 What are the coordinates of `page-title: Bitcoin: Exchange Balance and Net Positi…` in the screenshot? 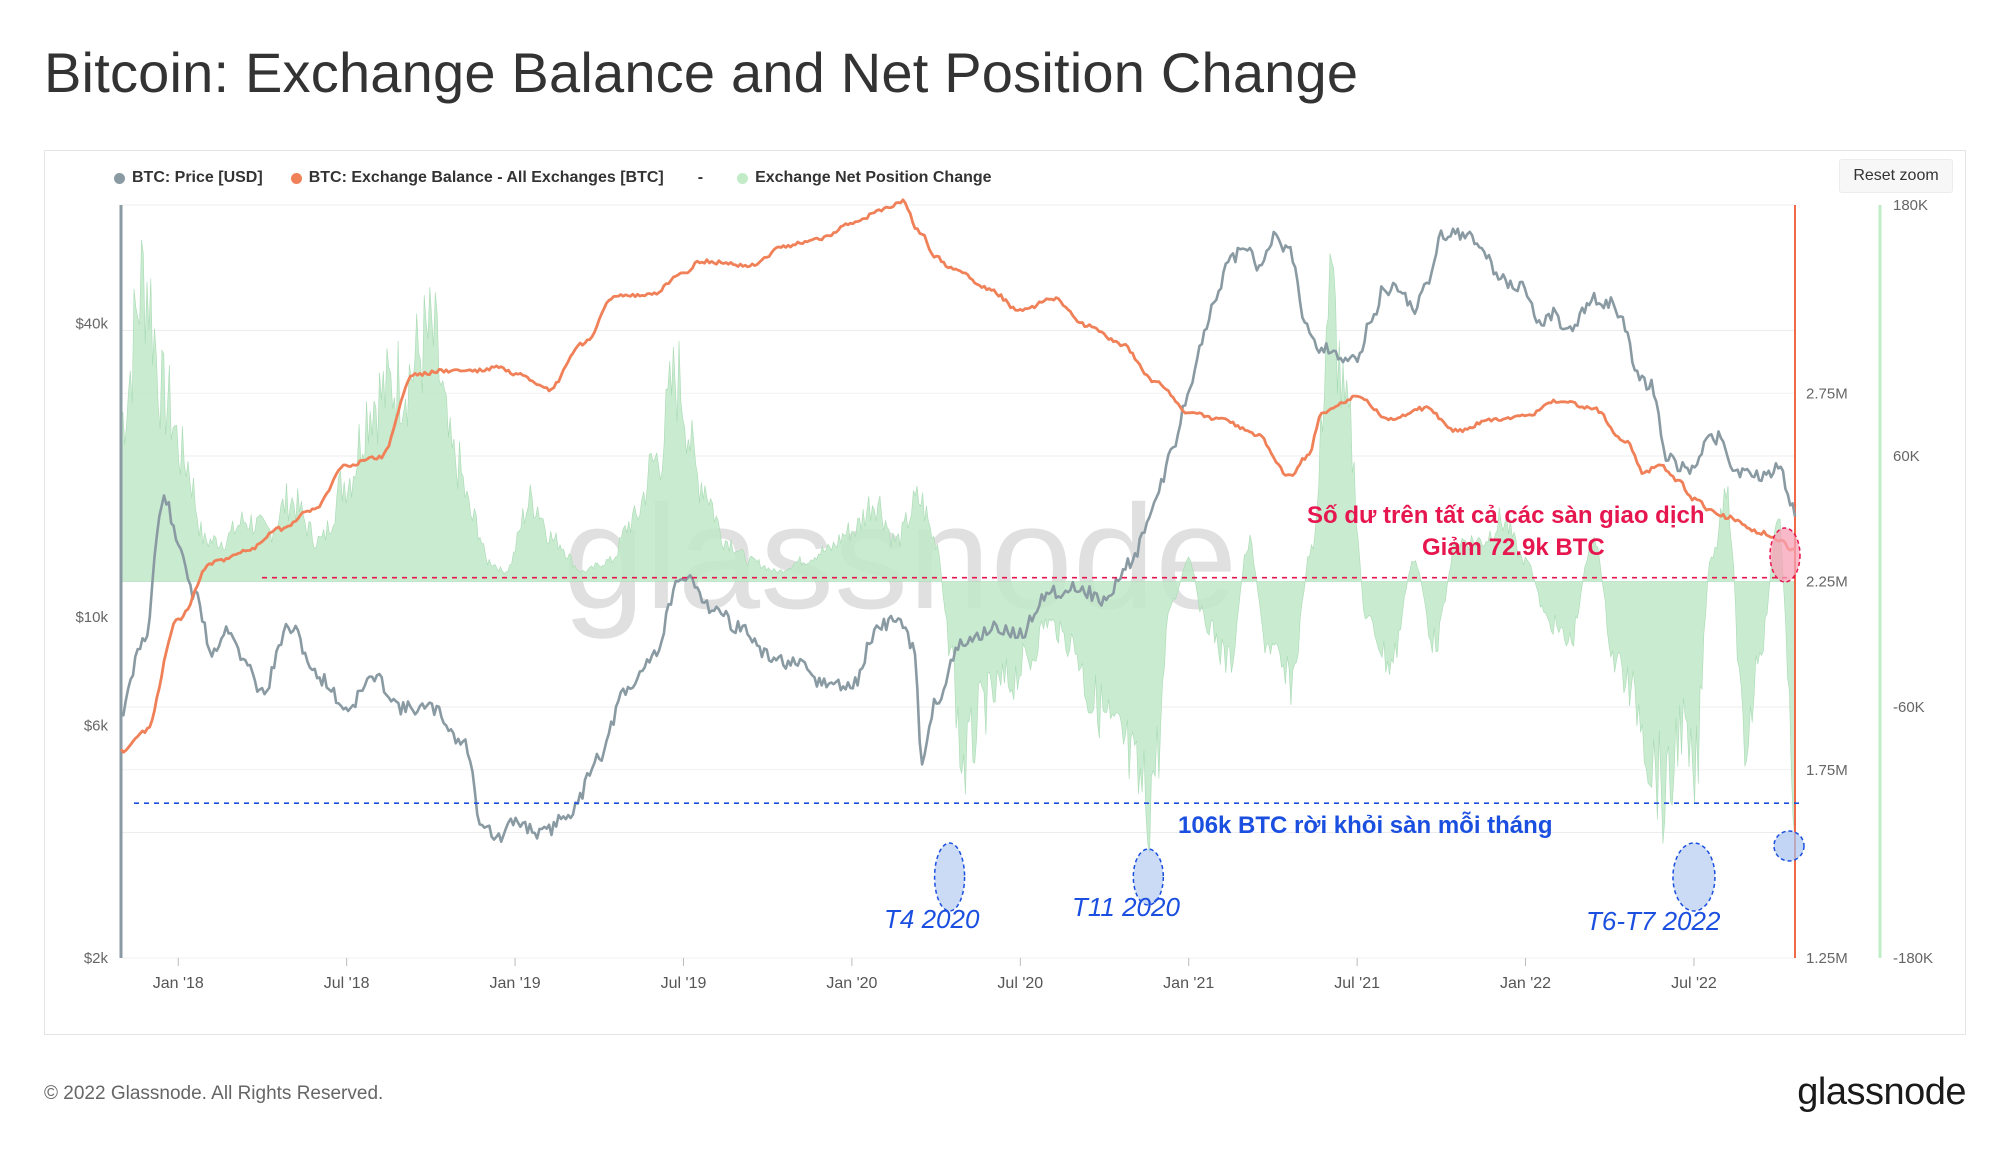 It's located at (701, 72).